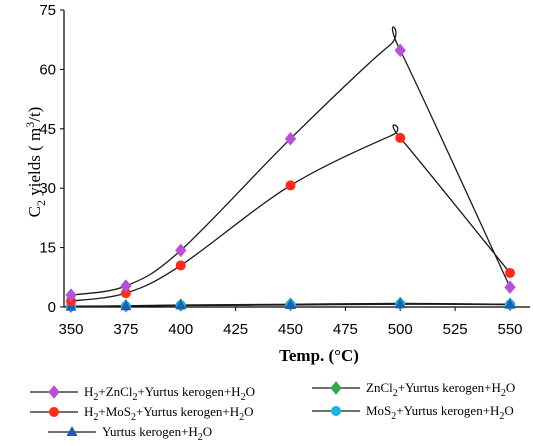  Describe the element at coordinates (47, 248) in the screenshot. I see `y-tick-label: 15` at that location.